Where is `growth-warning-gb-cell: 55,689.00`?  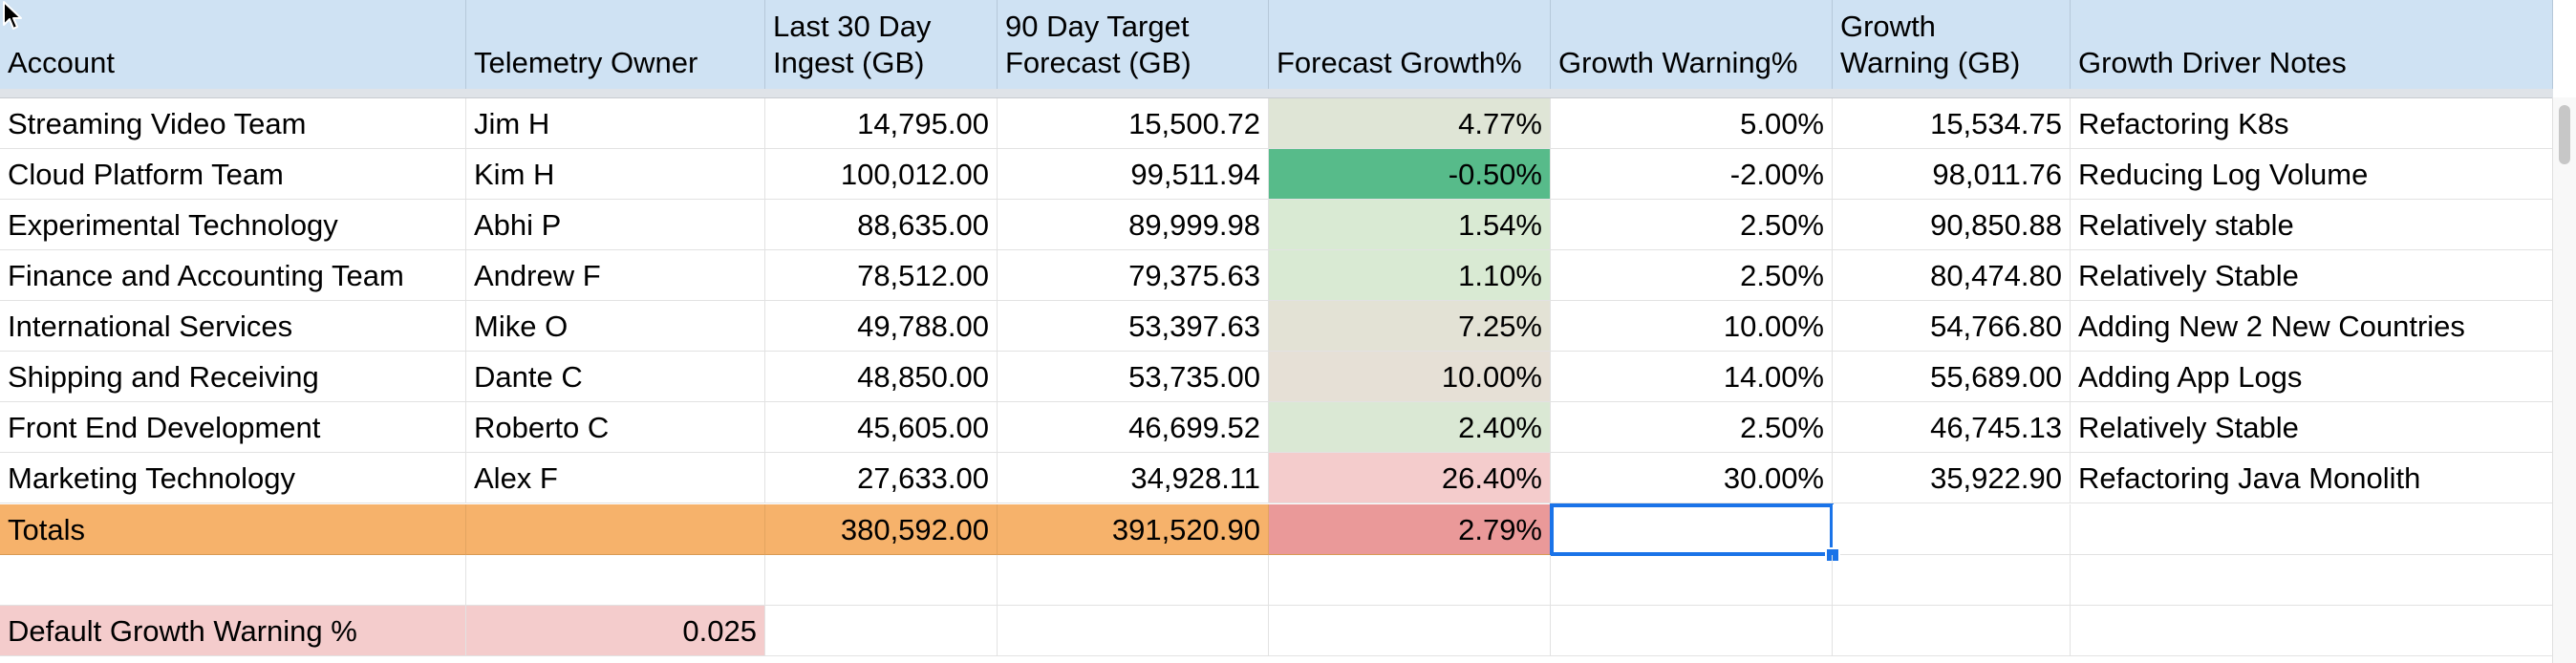 growth-warning-gb-cell: 55,689.00 is located at coordinates (1952, 377).